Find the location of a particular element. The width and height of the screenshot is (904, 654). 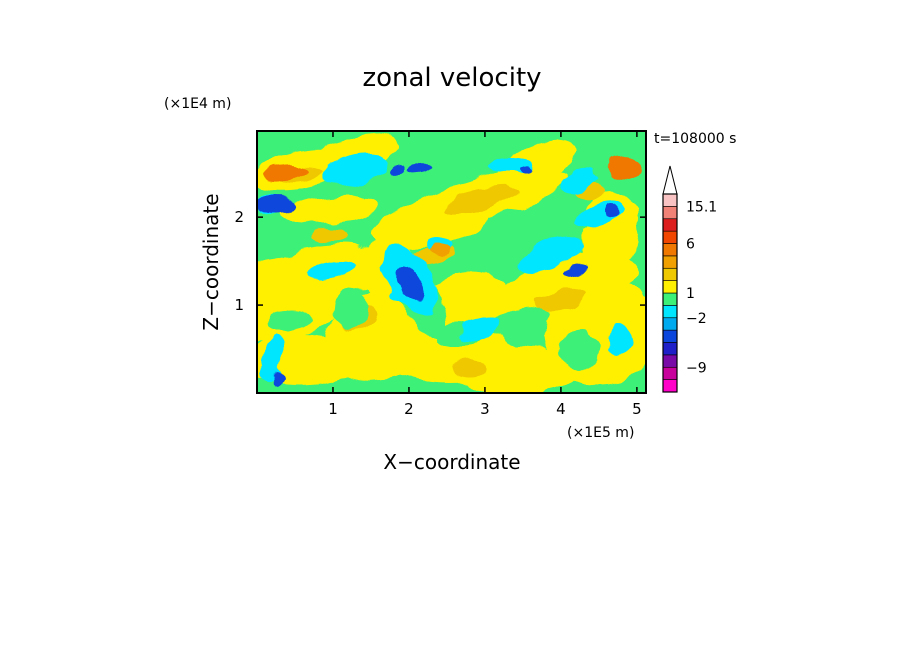

colorbar-tick-label: −2 is located at coordinates (696, 319).